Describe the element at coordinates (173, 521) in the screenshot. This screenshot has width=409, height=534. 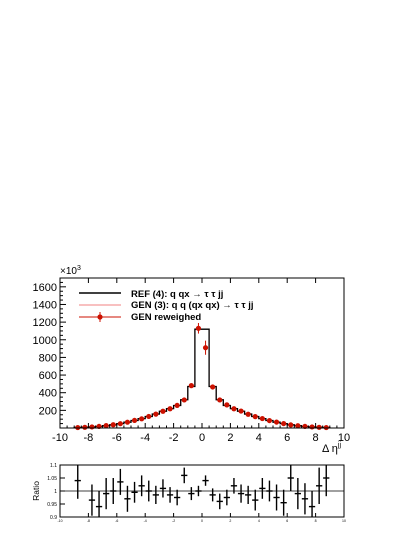
I see `ratio-x-tick-label: -2` at that location.